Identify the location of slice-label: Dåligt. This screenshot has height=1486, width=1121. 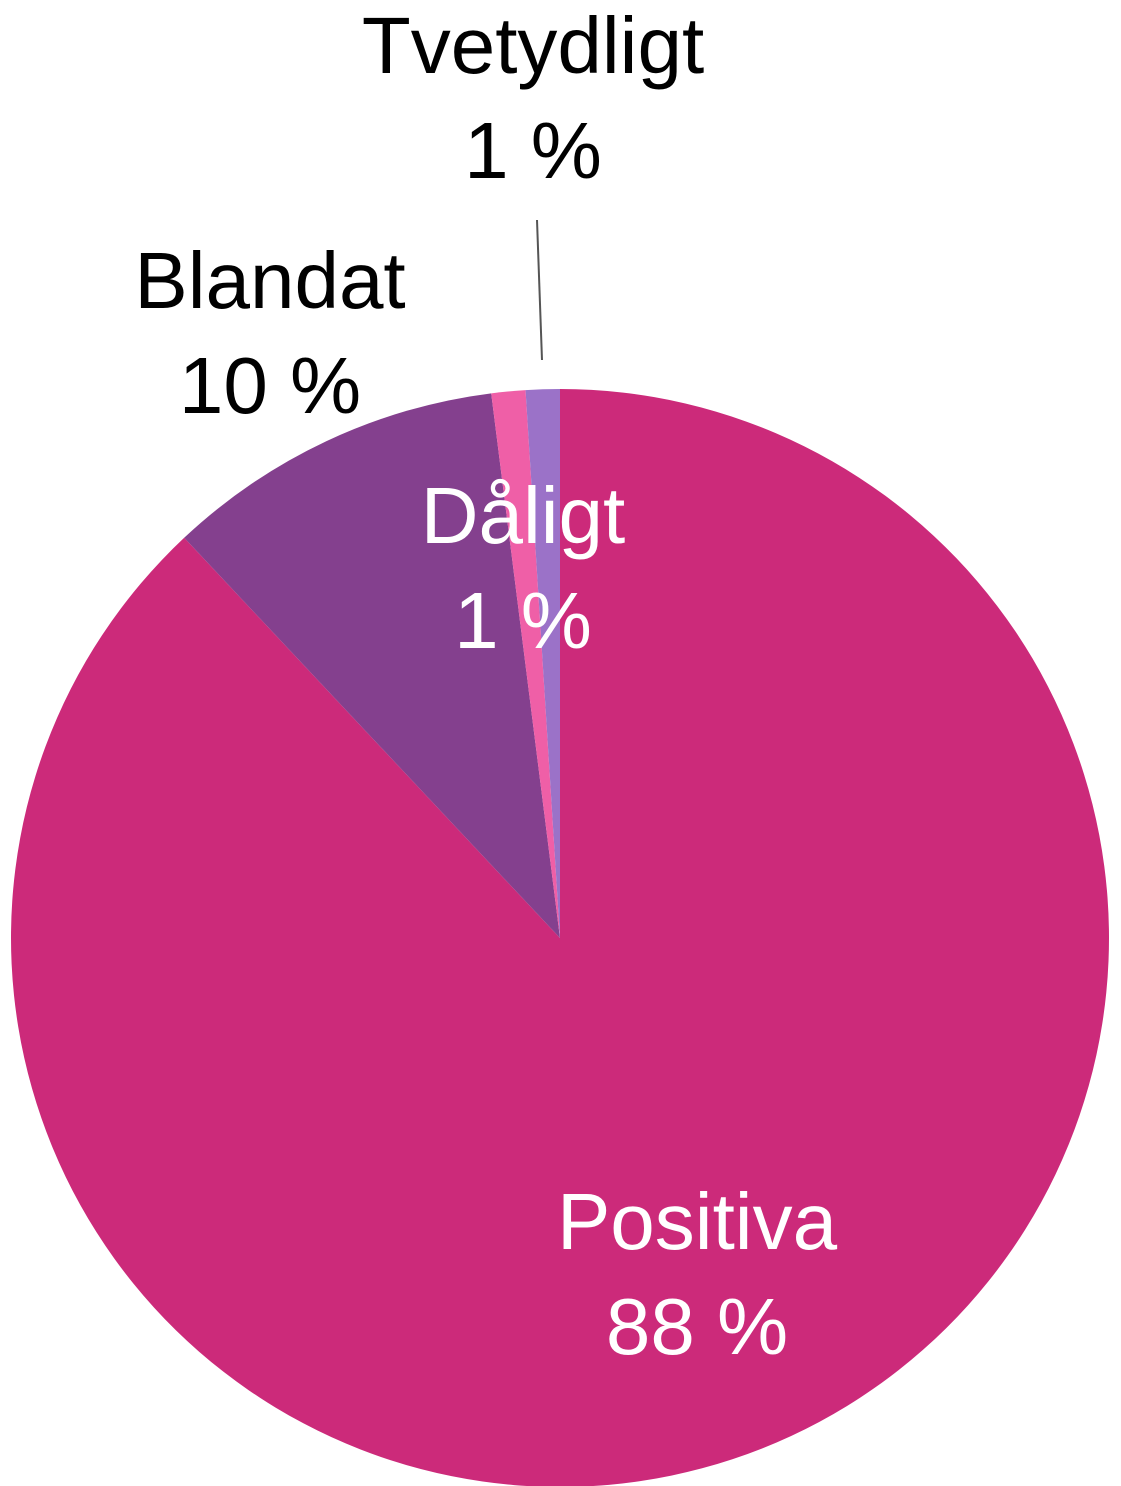
(523, 515).